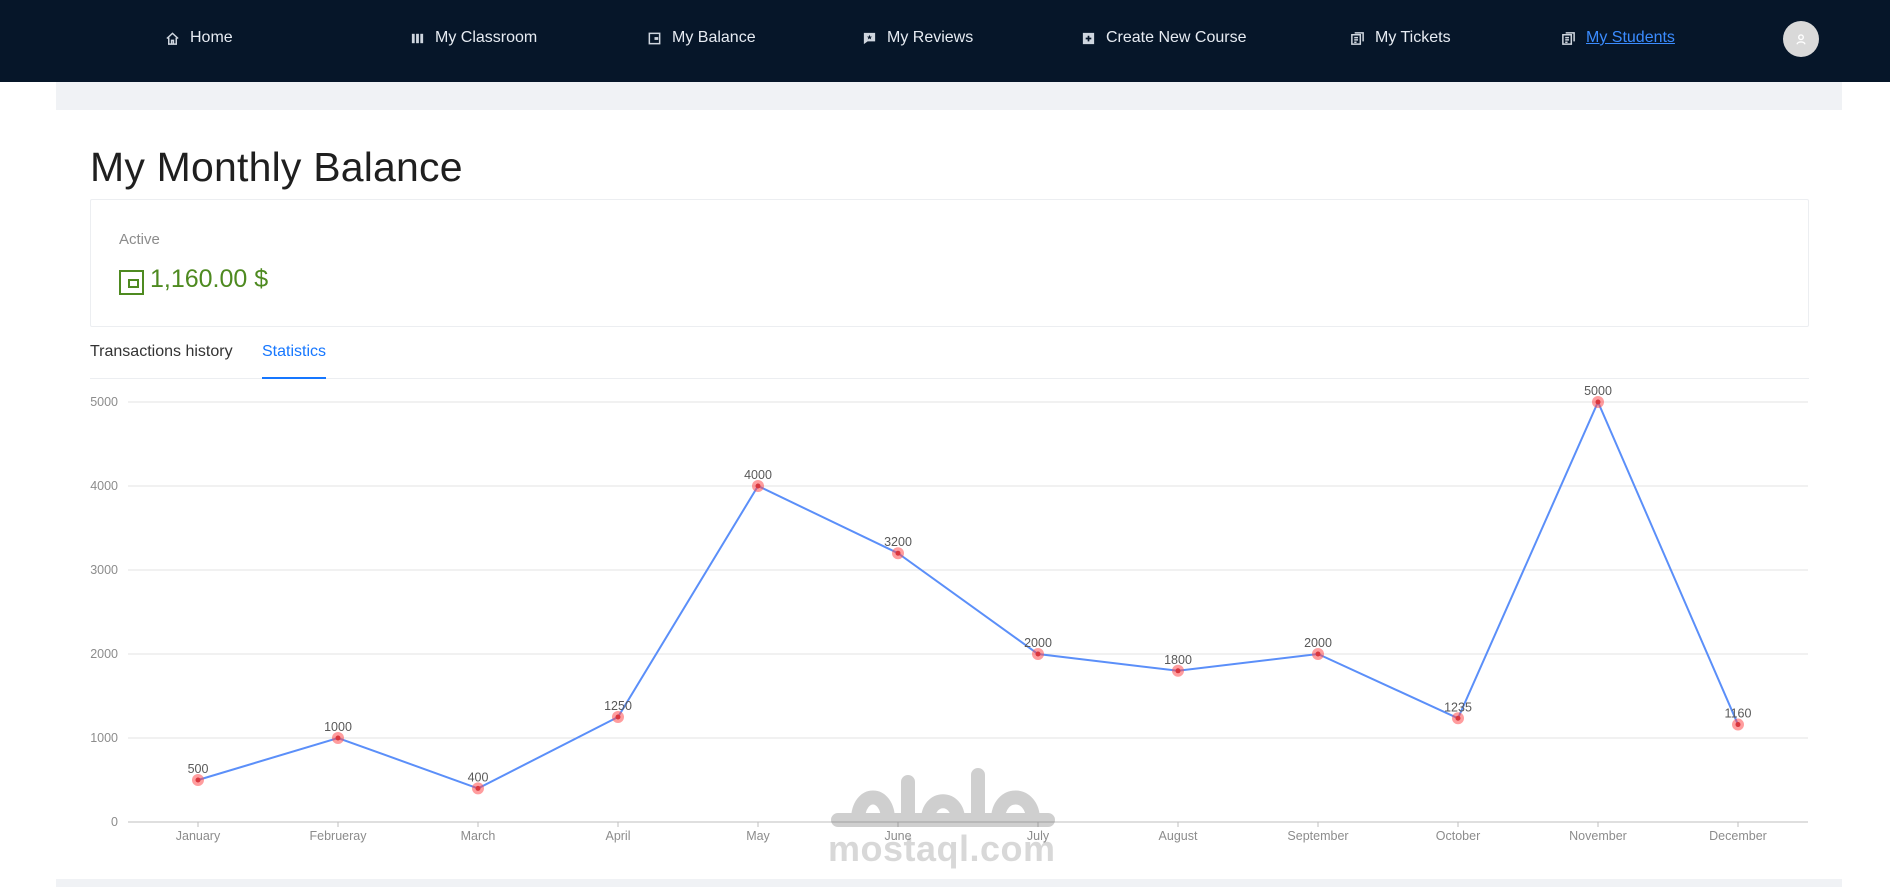  I want to click on x-tick-label: January, so click(198, 836).